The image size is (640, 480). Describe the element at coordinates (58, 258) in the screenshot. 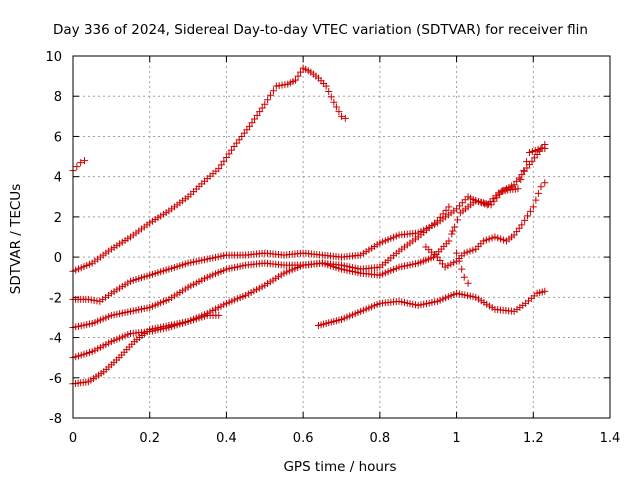

I see `y-tick-label: 0` at that location.